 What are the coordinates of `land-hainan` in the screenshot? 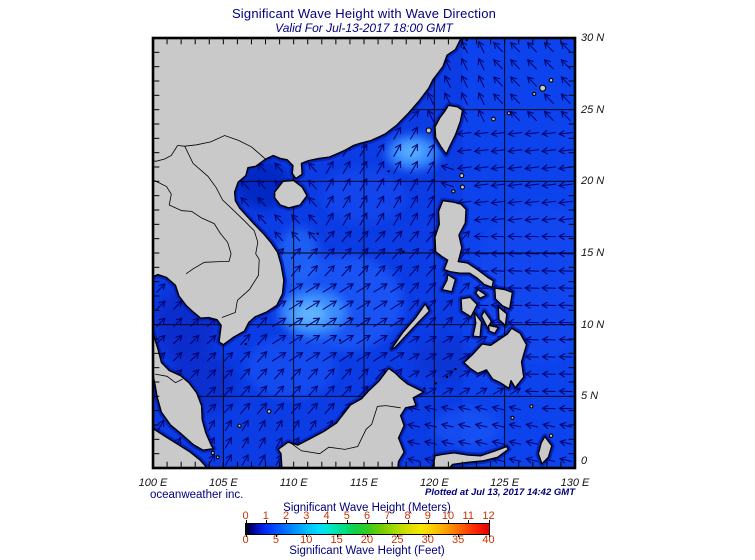 It's located at (291, 194).